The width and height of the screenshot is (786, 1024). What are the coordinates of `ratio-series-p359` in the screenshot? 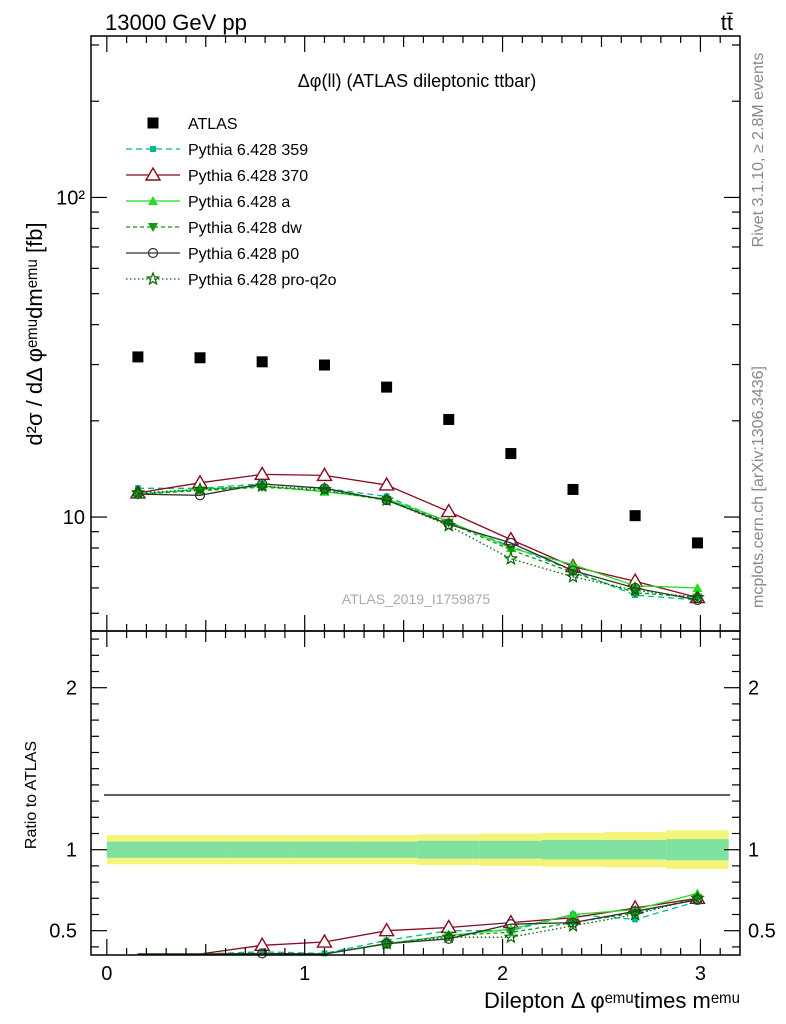 It's located at (419, 927).